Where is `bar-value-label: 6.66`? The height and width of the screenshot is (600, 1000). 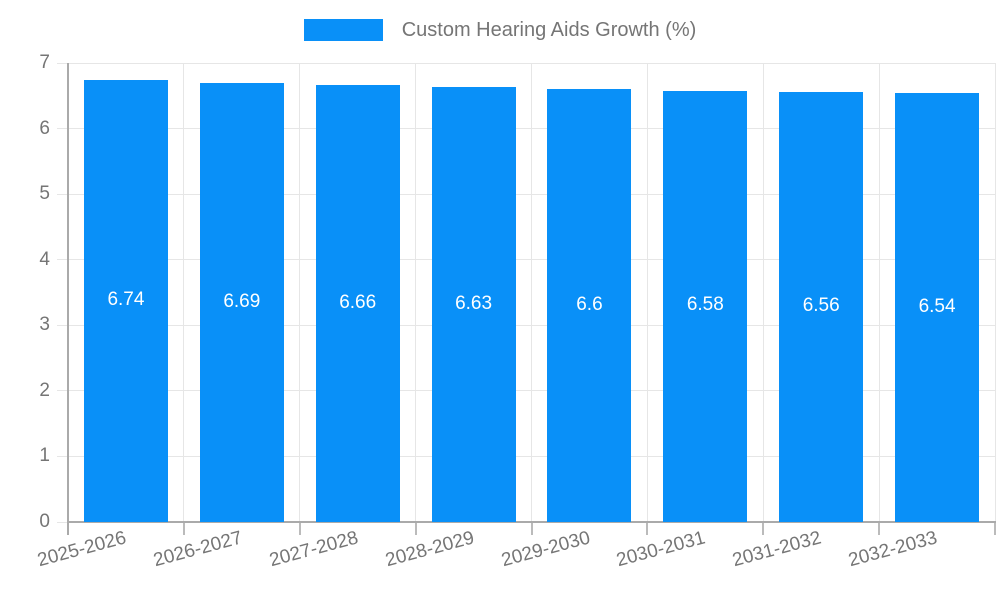 bar-value-label: 6.66 is located at coordinates (358, 302).